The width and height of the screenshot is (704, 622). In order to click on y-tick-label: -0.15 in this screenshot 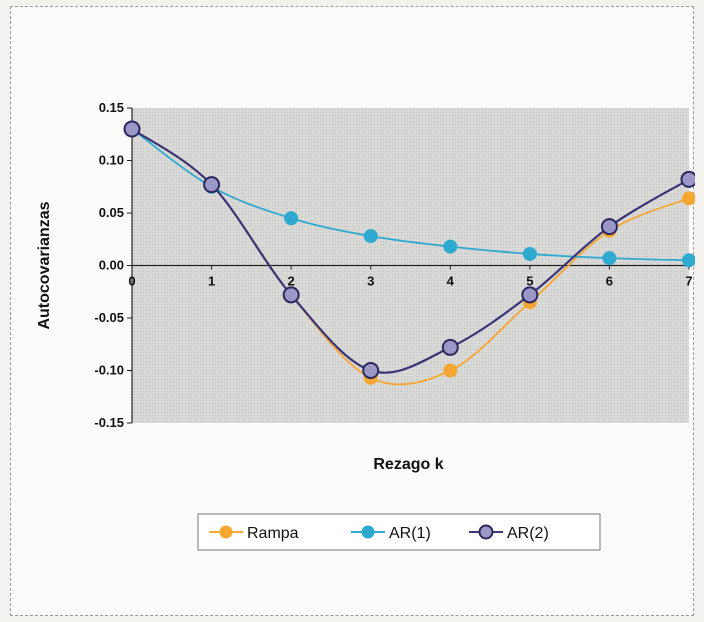, I will do `click(109, 422)`.